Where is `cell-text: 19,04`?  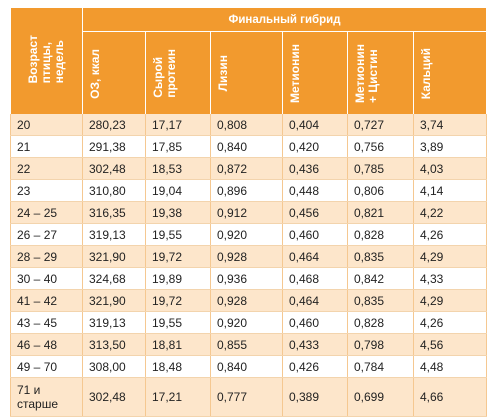
cell-text: 19,04 is located at coordinates (167, 190).